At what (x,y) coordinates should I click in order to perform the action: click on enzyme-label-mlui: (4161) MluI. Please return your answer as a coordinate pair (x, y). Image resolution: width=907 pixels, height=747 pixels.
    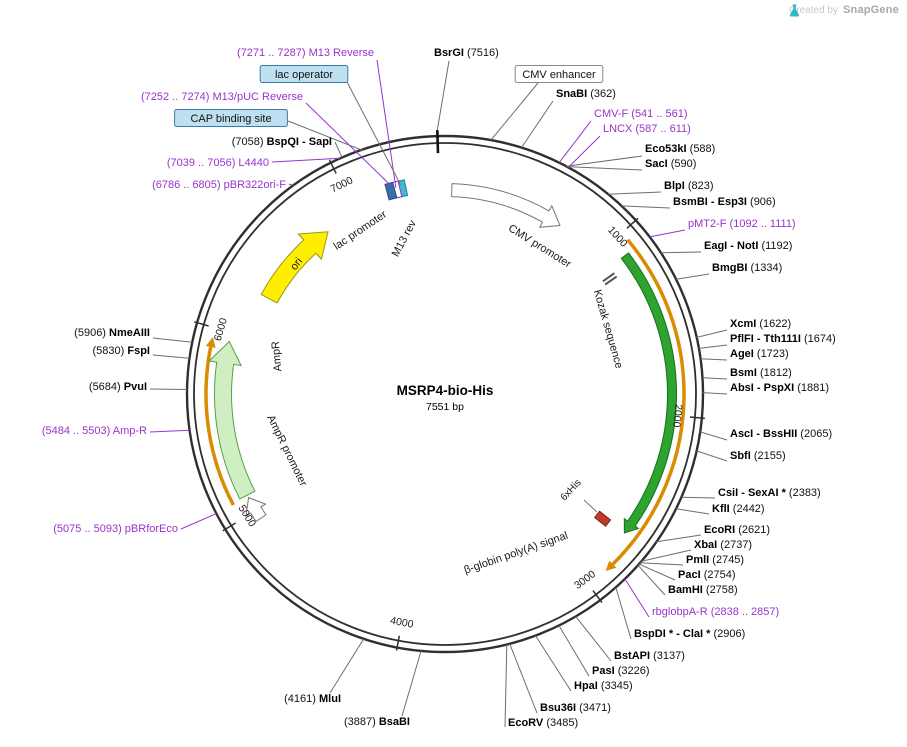
    Looking at the image, I should click on (312, 699).